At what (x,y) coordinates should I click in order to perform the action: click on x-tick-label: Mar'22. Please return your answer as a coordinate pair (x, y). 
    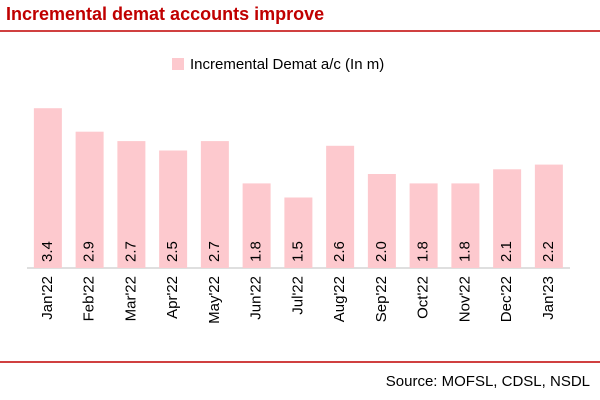
    Looking at the image, I should click on (130, 298).